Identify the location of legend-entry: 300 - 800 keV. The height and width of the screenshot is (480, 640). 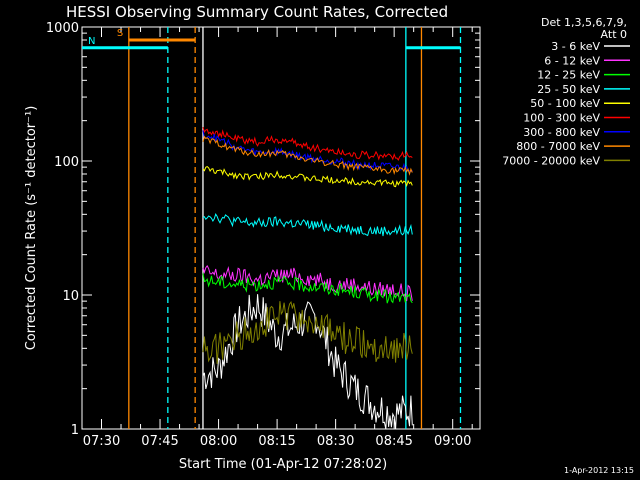
(561, 132).